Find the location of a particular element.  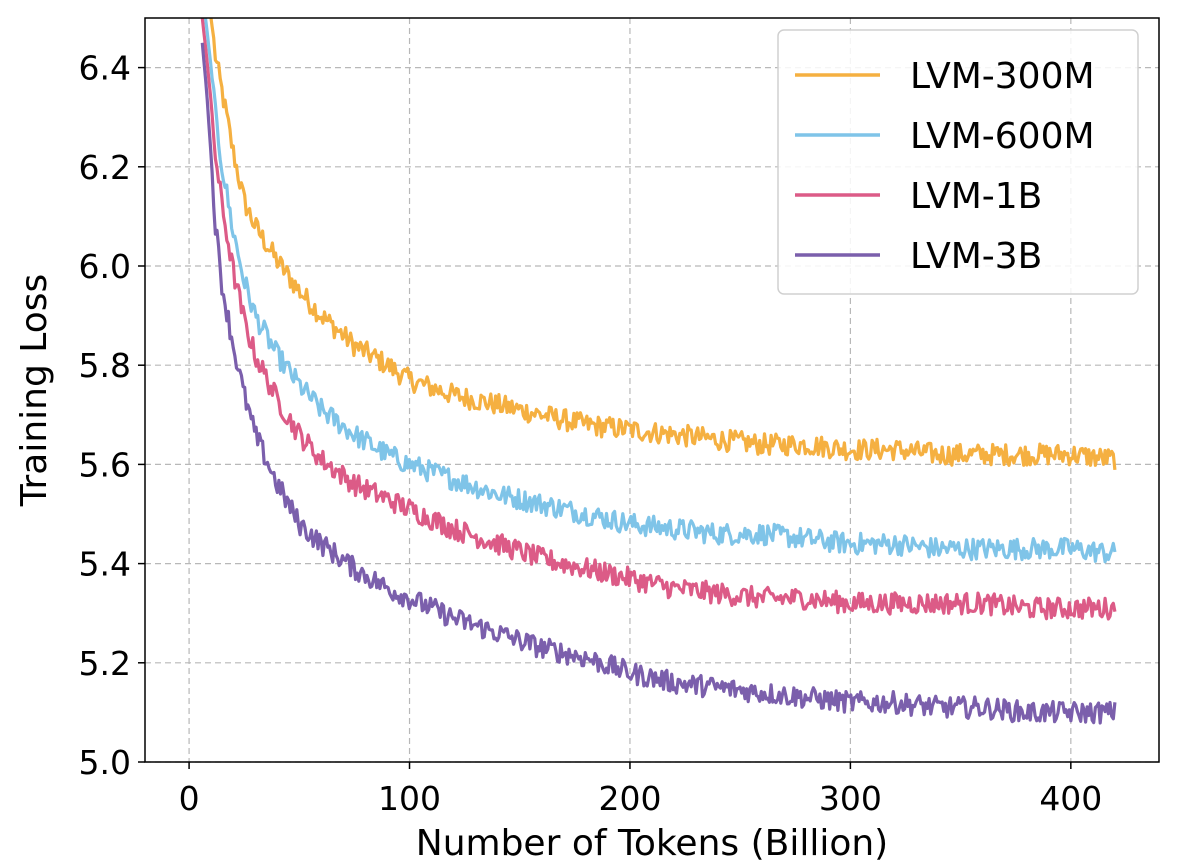

x-tick-label: 300 is located at coordinates (850, 798).